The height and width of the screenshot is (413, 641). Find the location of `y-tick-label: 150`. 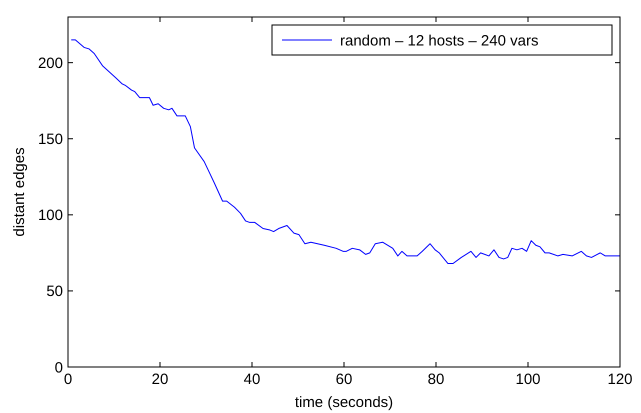

y-tick-label: 150 is located at coordinates (50, 139).